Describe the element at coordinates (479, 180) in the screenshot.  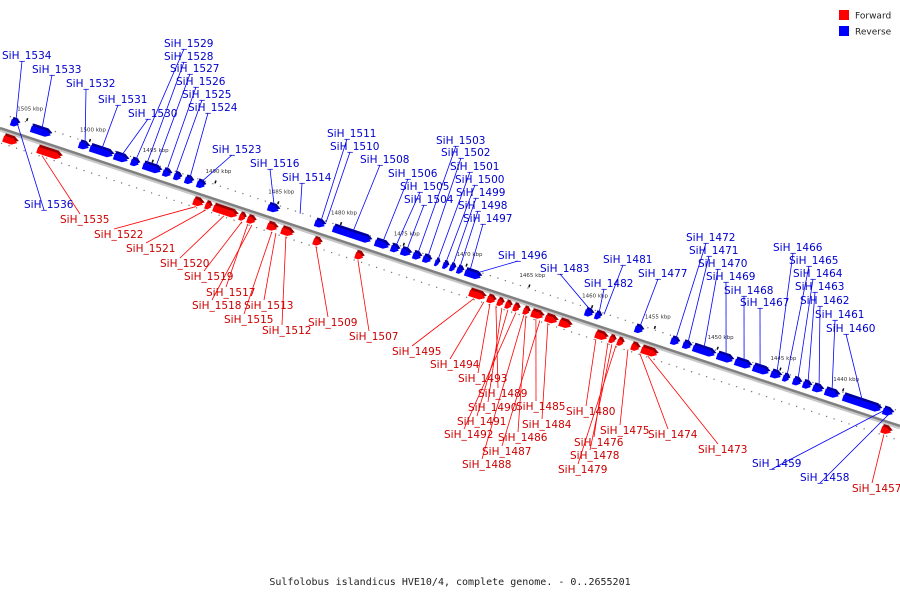
I see `gene-label-sih-1500: SiH_1500` at that location.